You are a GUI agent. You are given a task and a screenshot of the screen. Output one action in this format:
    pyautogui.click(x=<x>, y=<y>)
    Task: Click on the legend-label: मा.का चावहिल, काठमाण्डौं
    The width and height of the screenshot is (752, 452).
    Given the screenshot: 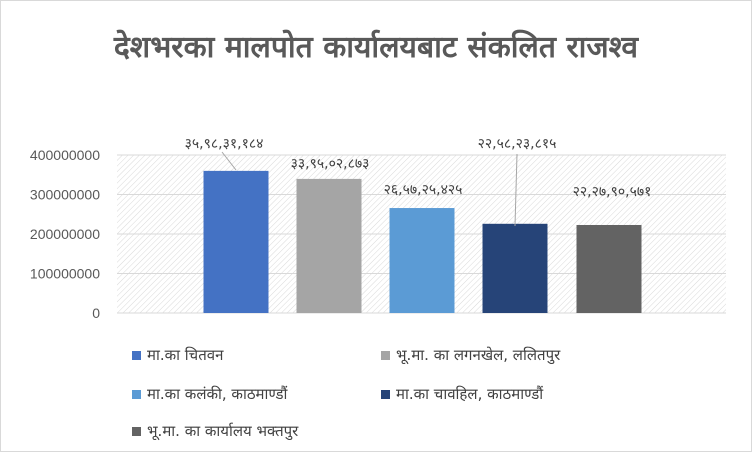 What is the action you would take?
    pyautogui.click(x=470, y=394)
    